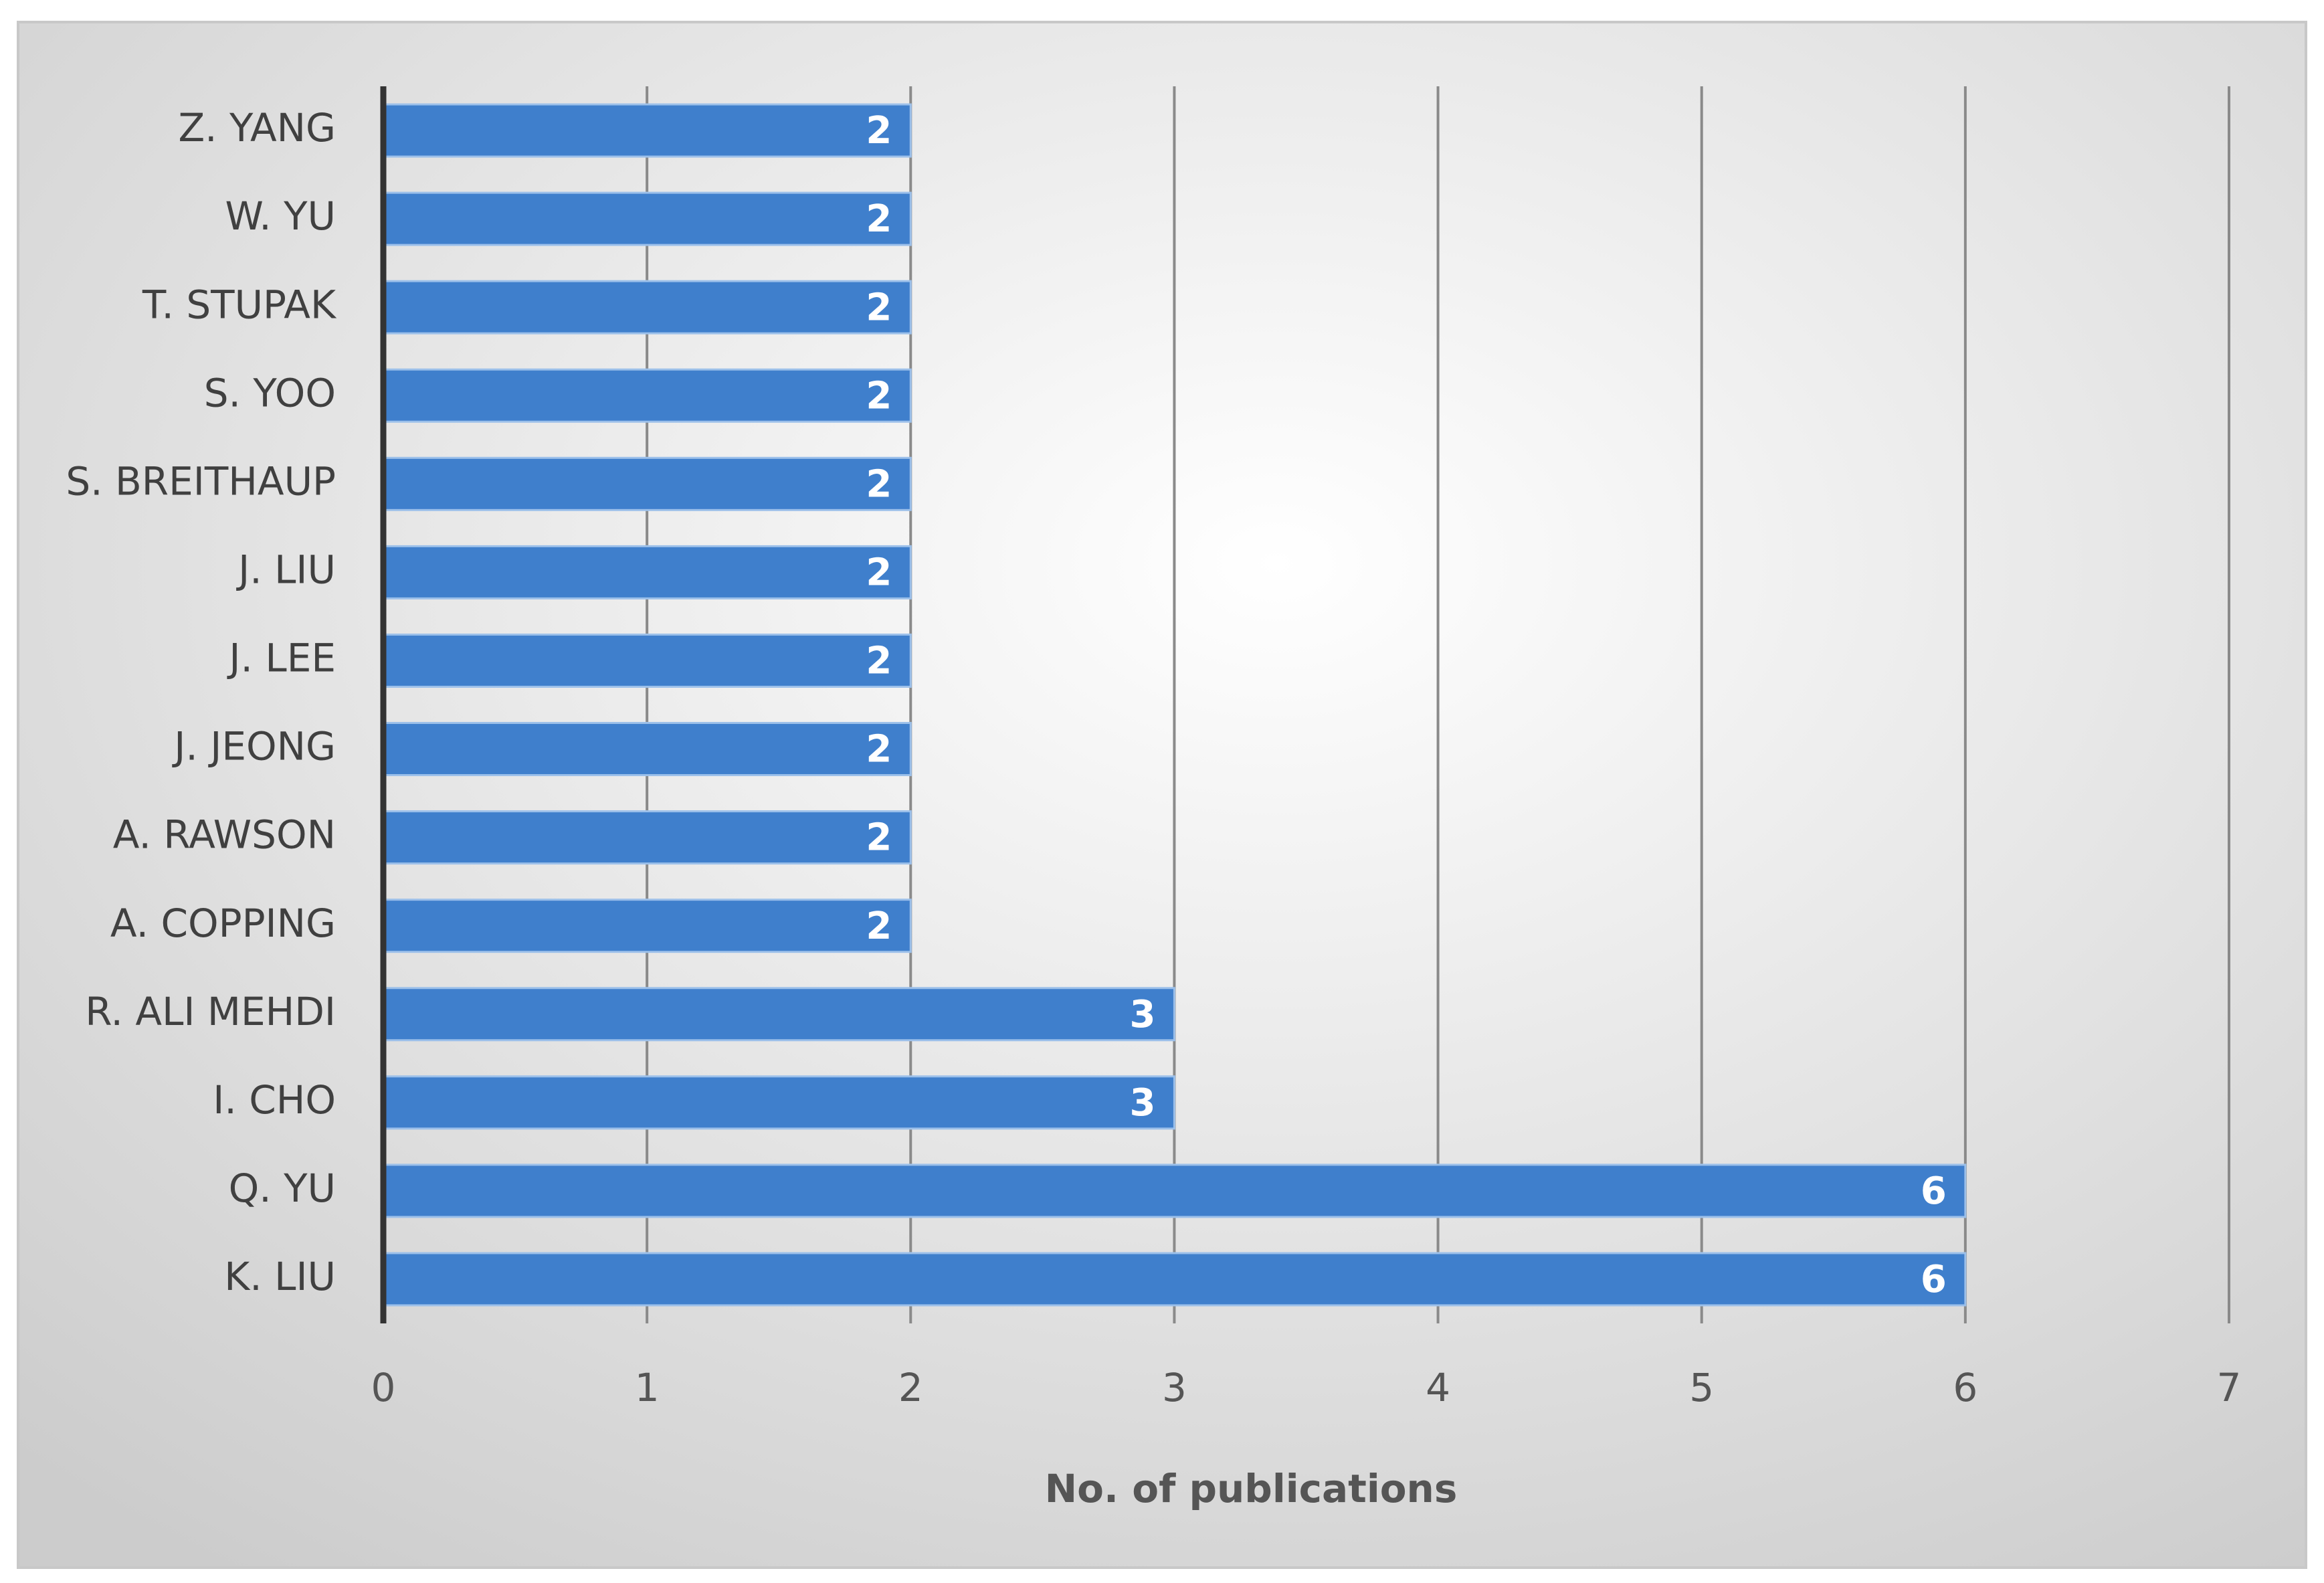  I want to click on y-tick-label: S. YOO, so click(270, 392).